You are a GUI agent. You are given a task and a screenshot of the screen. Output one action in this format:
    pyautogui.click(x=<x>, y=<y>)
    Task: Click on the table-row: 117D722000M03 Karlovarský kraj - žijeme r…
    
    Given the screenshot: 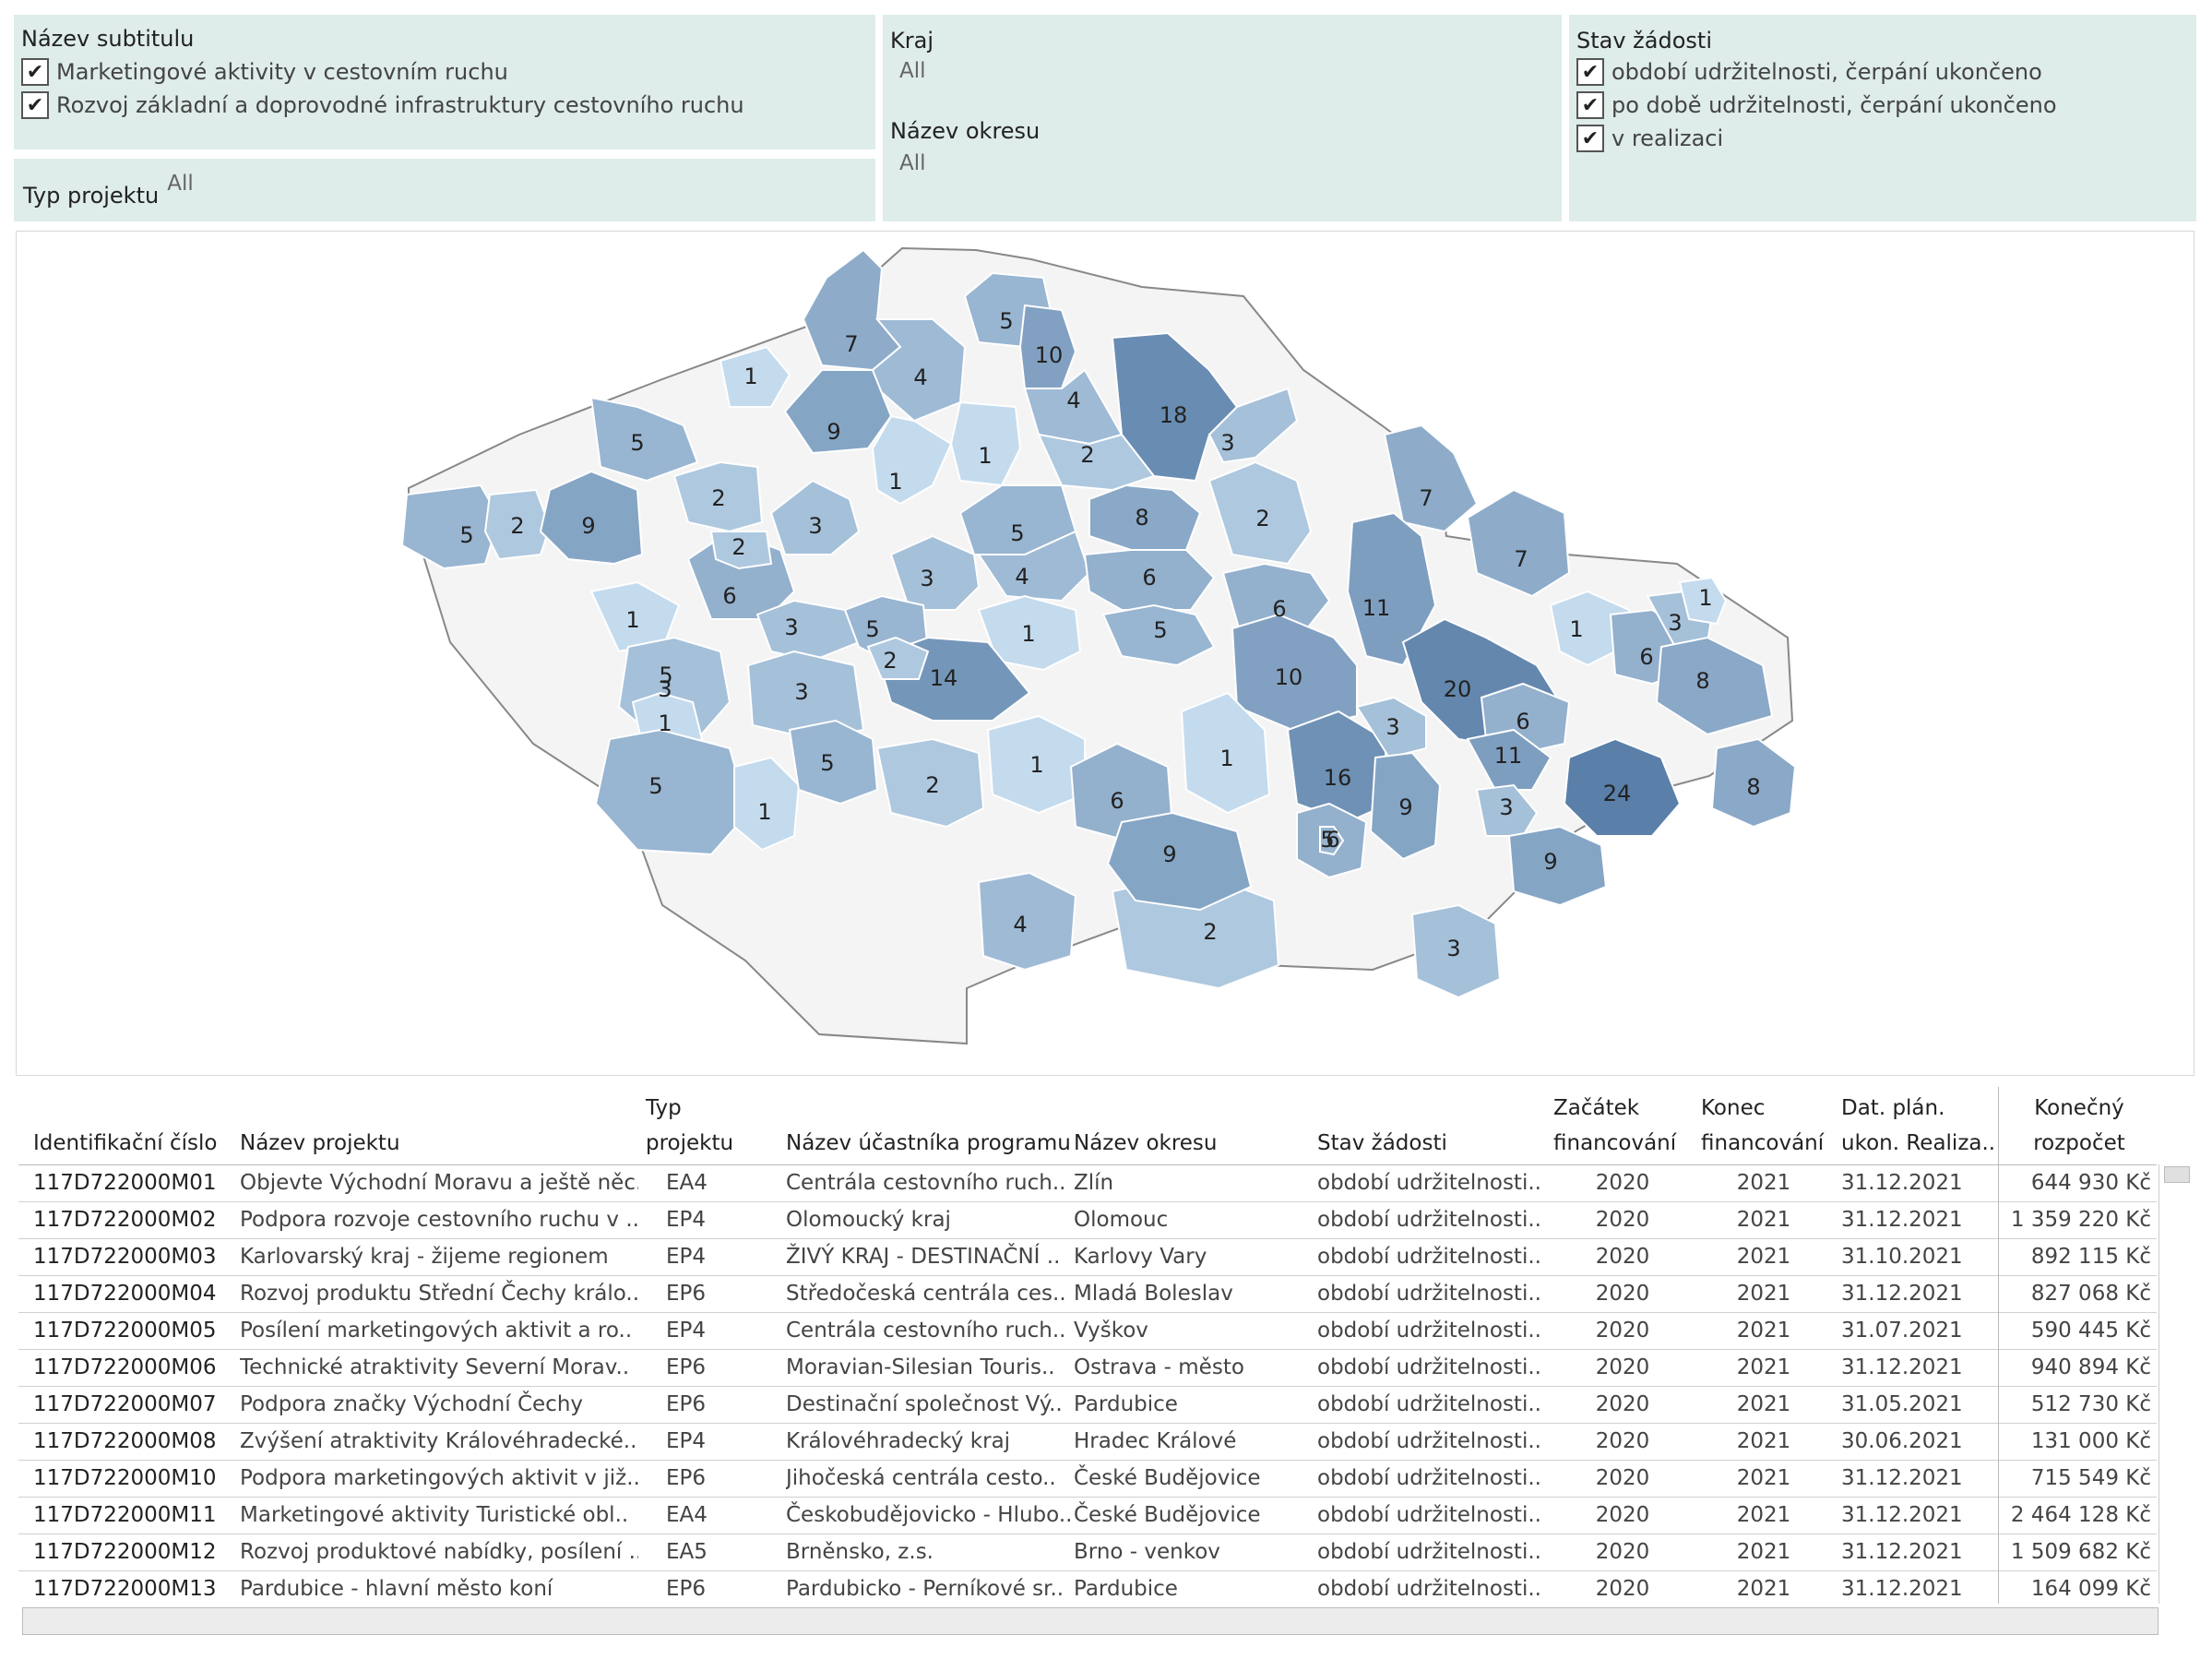 What is the action you would take?
    pyautogui.click(x=1087, y=1257)
    